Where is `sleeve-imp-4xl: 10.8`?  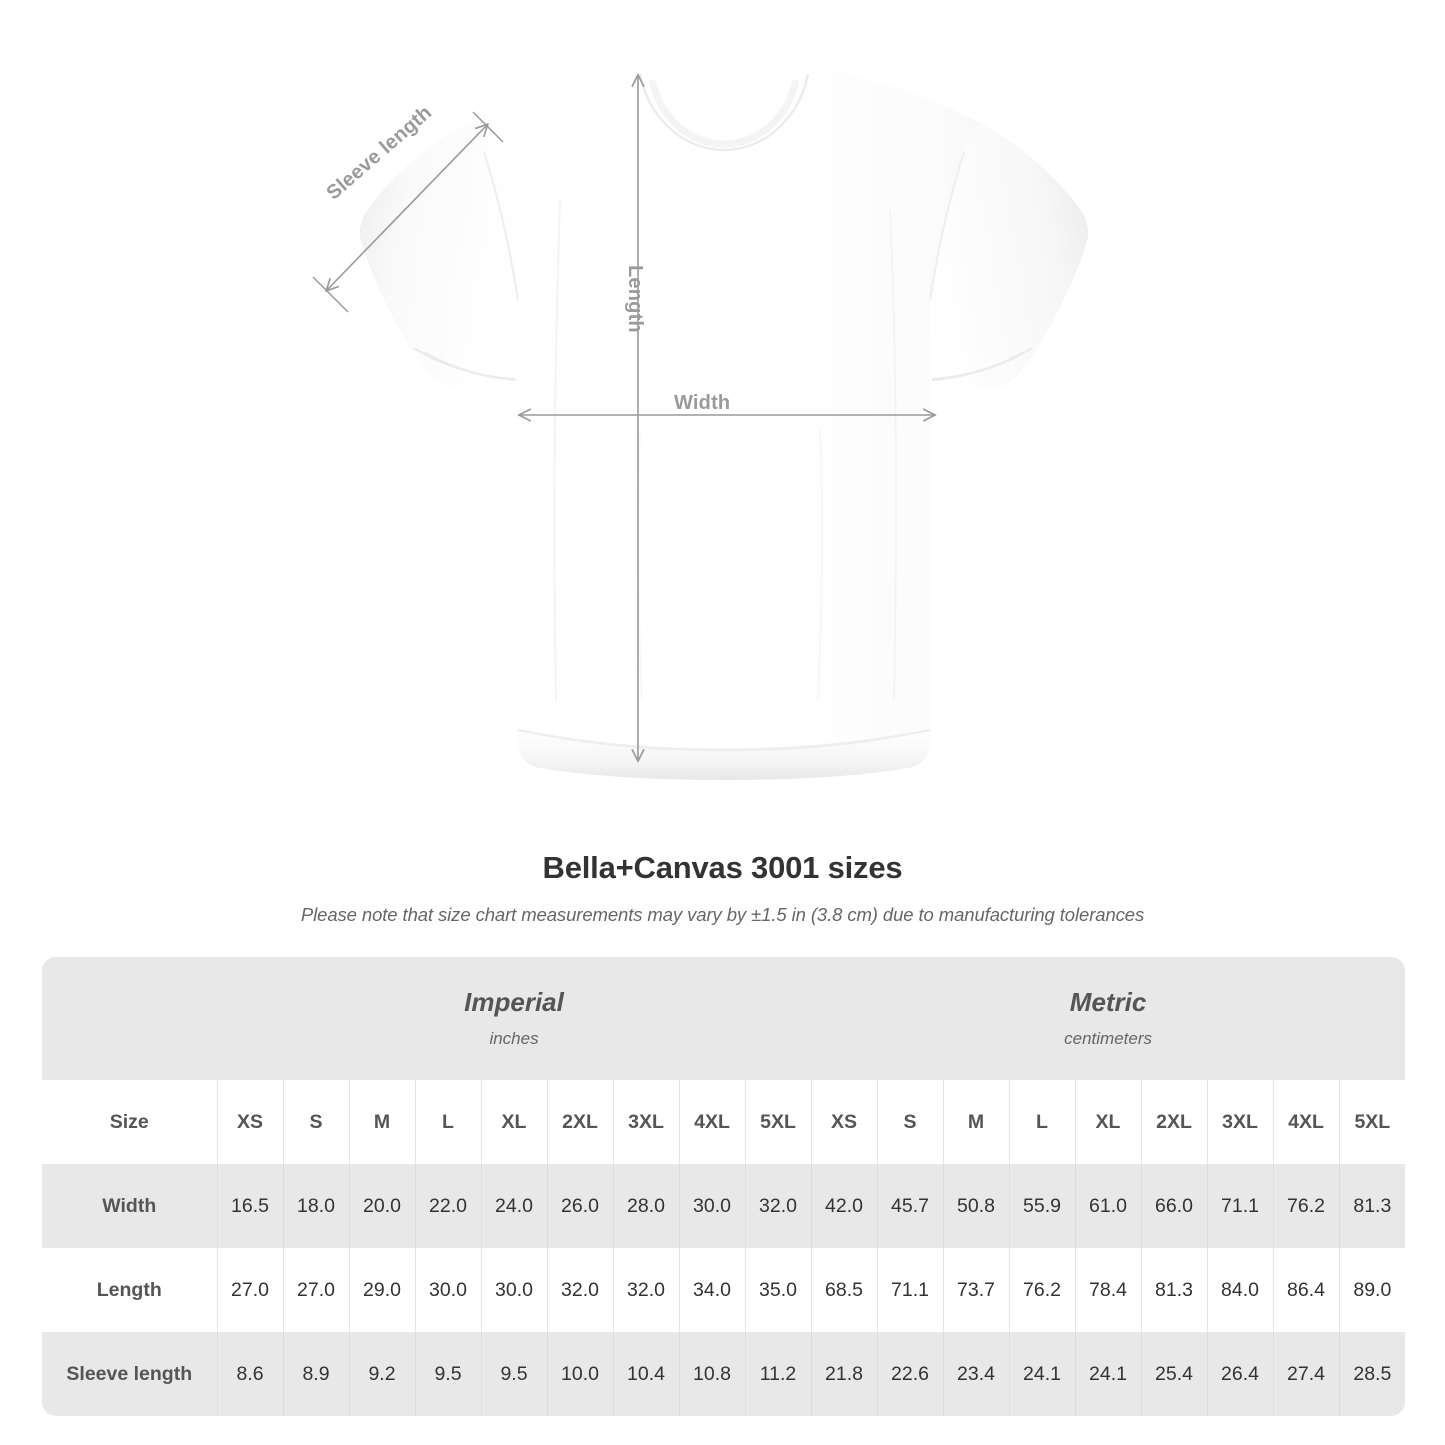 sleeve-imp-4xl: 10.8 is located at coordinates (711, 1374).